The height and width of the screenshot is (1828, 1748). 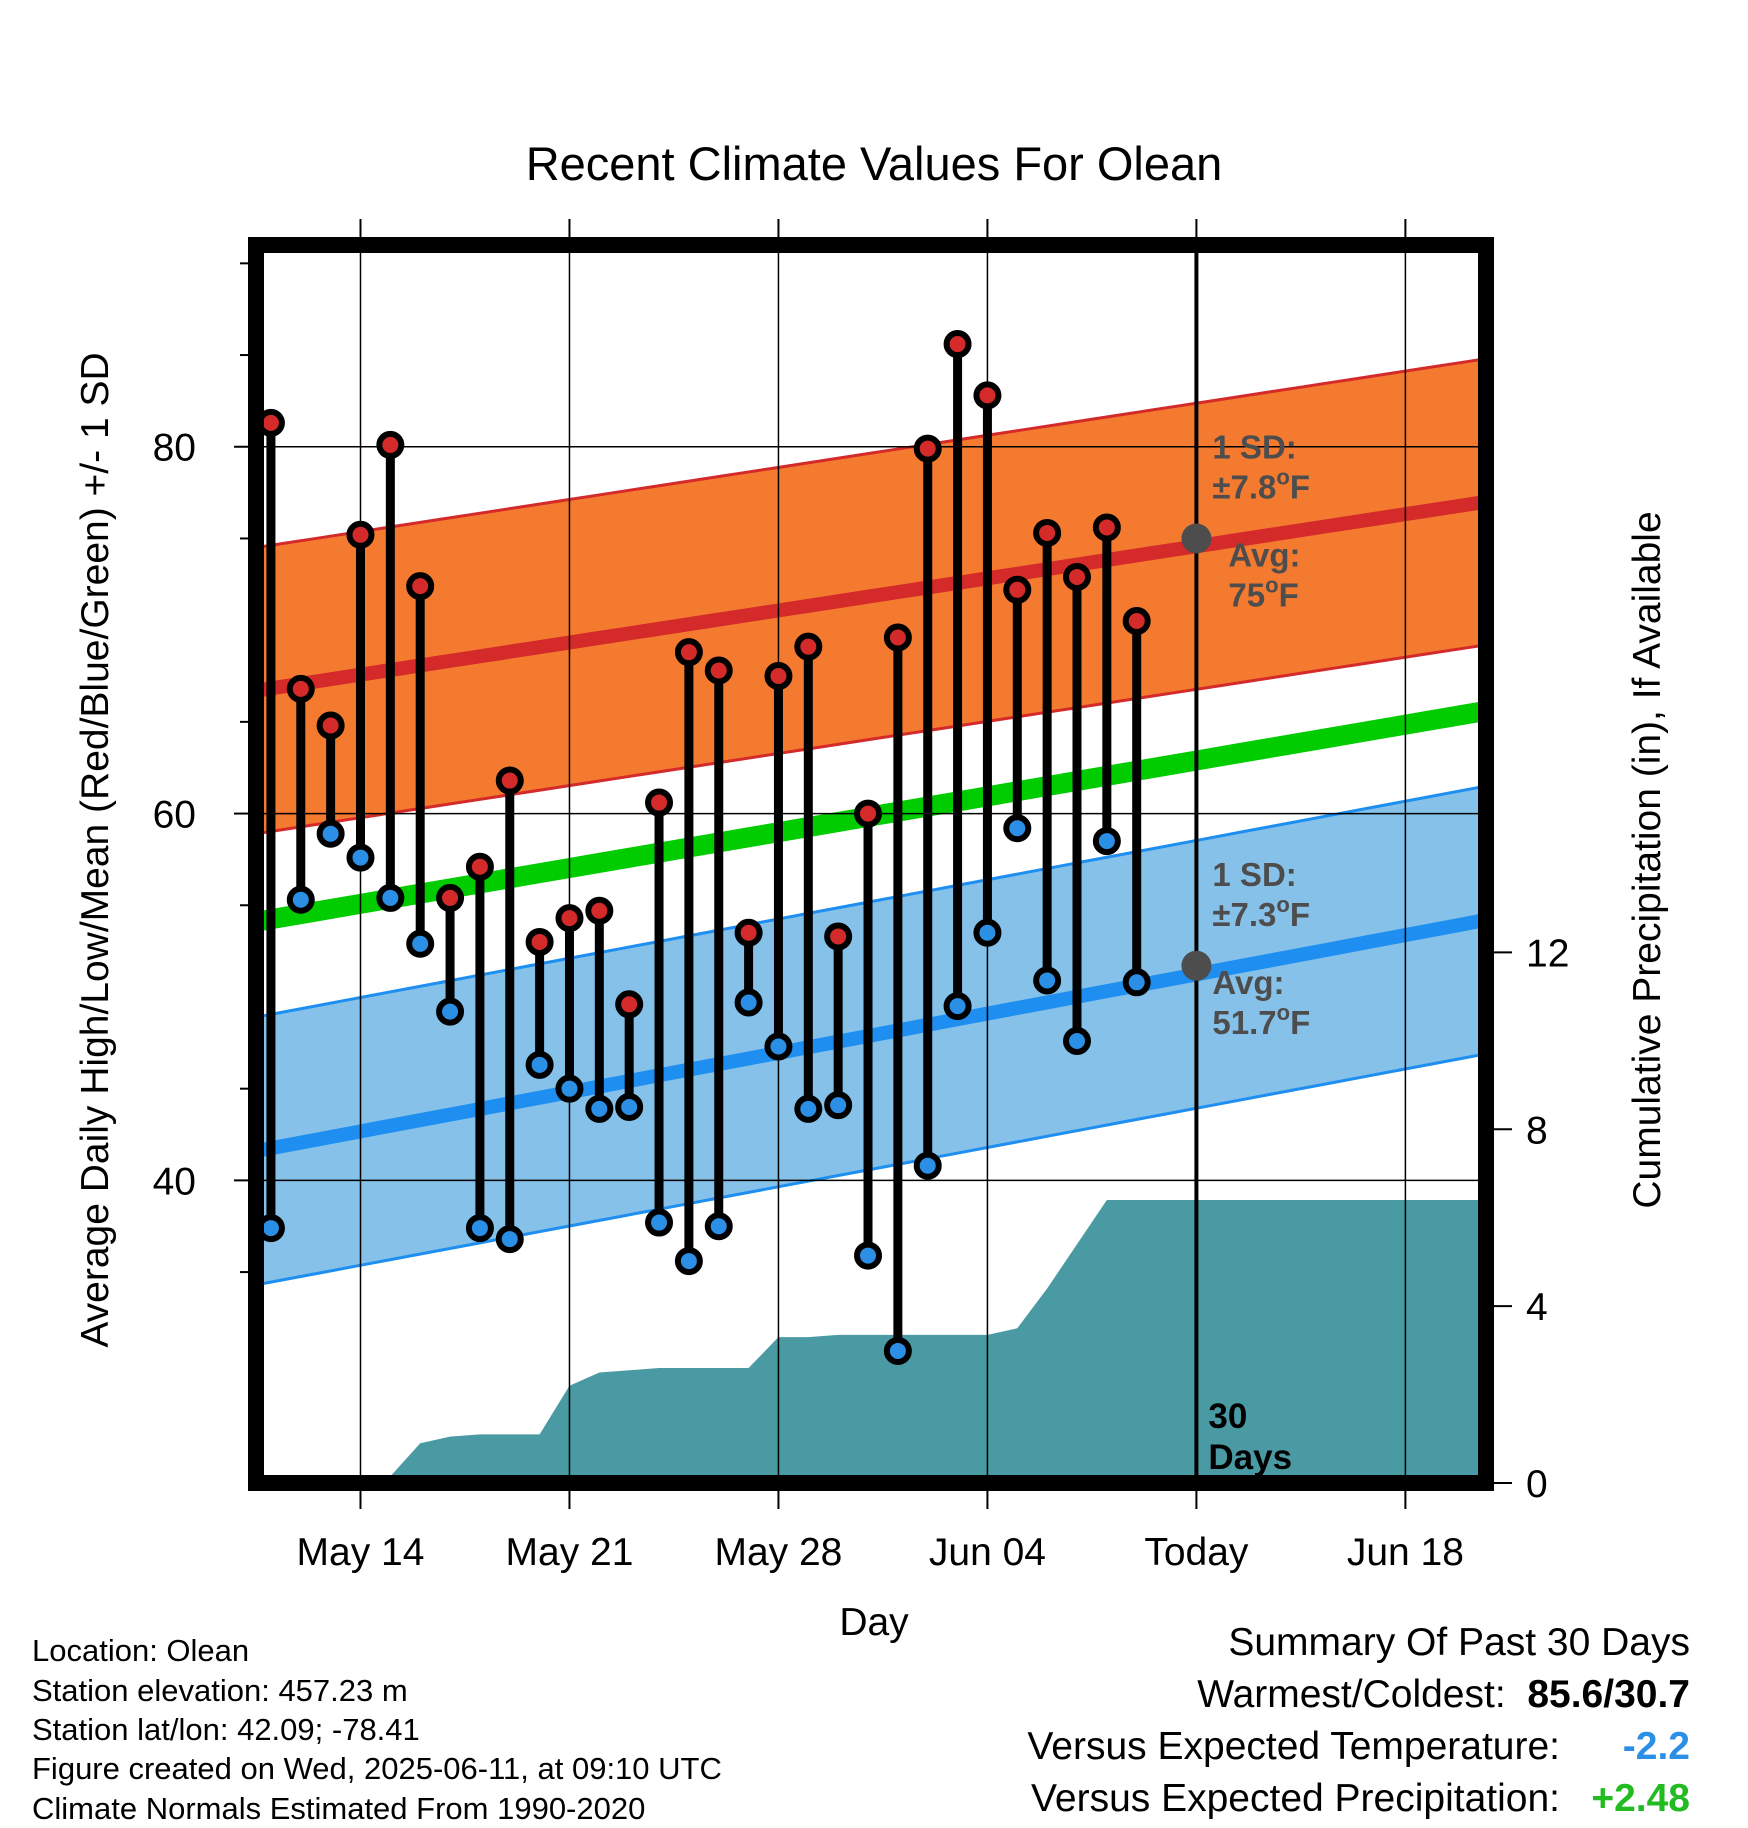 I want to click on today-low-avg-marker, so click(x=1196, y=965).